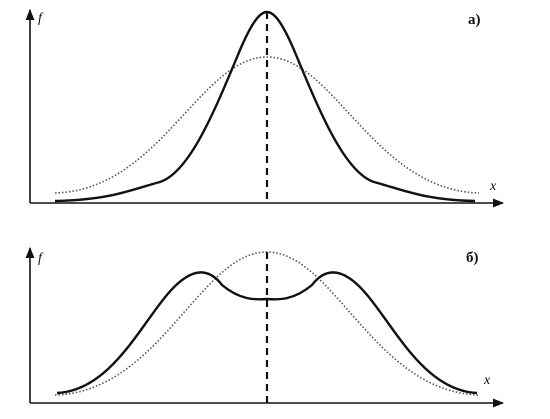 This screenshot has height=419, width=550. Describe the element at coordinates (474, 20) in the screenshot. I see `panel-label: а)` at that location.